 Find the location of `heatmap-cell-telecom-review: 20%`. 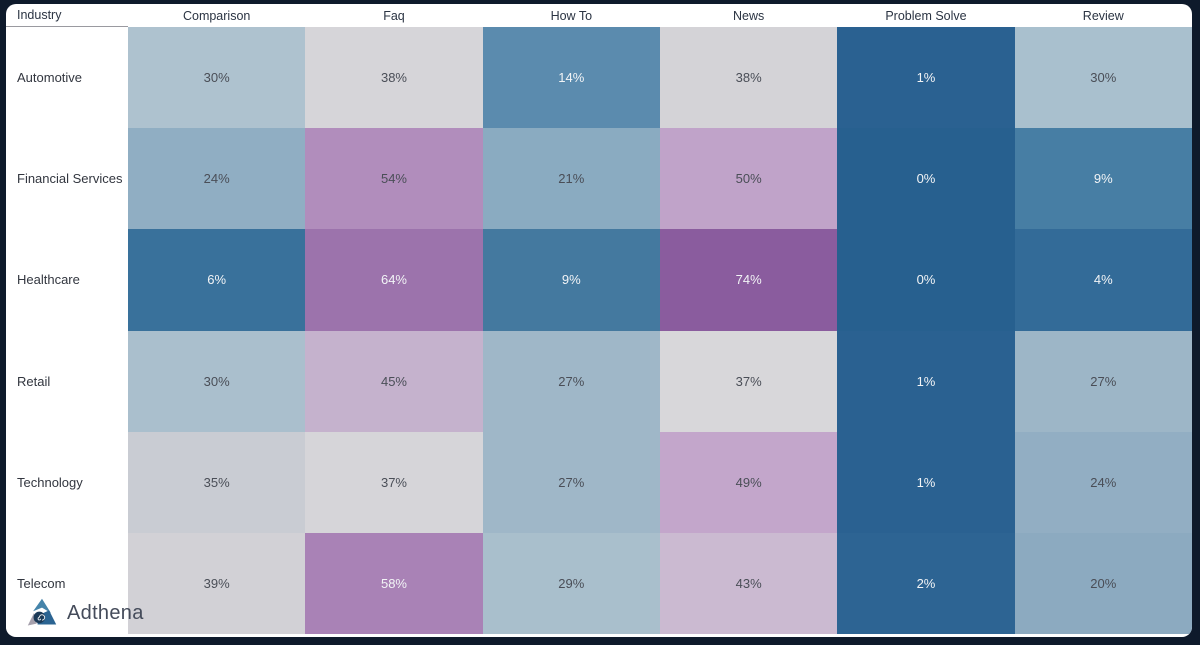

heatmap-cell-telecom-review: 20% is located at coordinates (1103, 583).